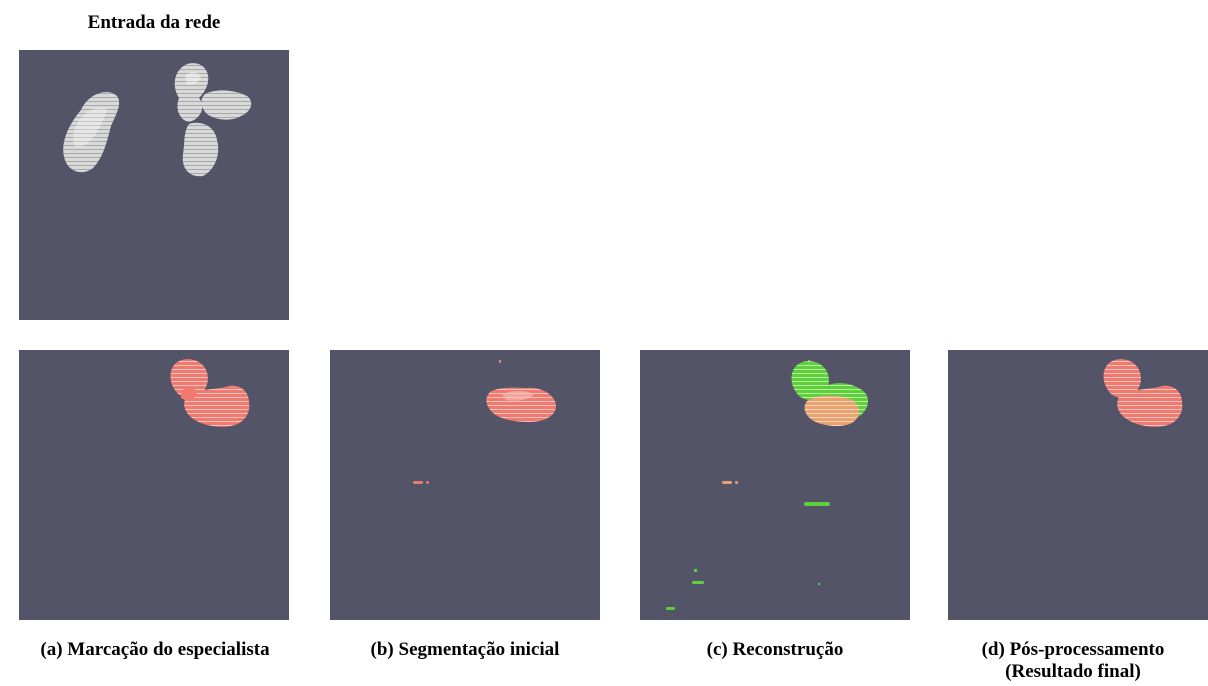 The width and height of the screenshot is (1208, 686). I want to click on input-title: Entrada da rede, so click(154, 22).